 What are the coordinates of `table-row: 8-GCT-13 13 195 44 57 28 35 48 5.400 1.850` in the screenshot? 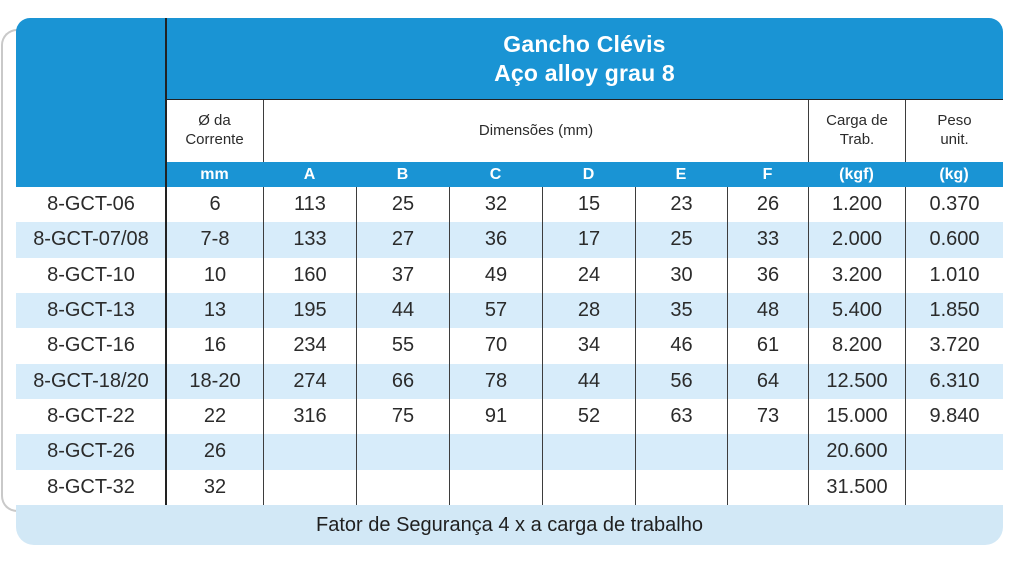 It's located at (509, 310).